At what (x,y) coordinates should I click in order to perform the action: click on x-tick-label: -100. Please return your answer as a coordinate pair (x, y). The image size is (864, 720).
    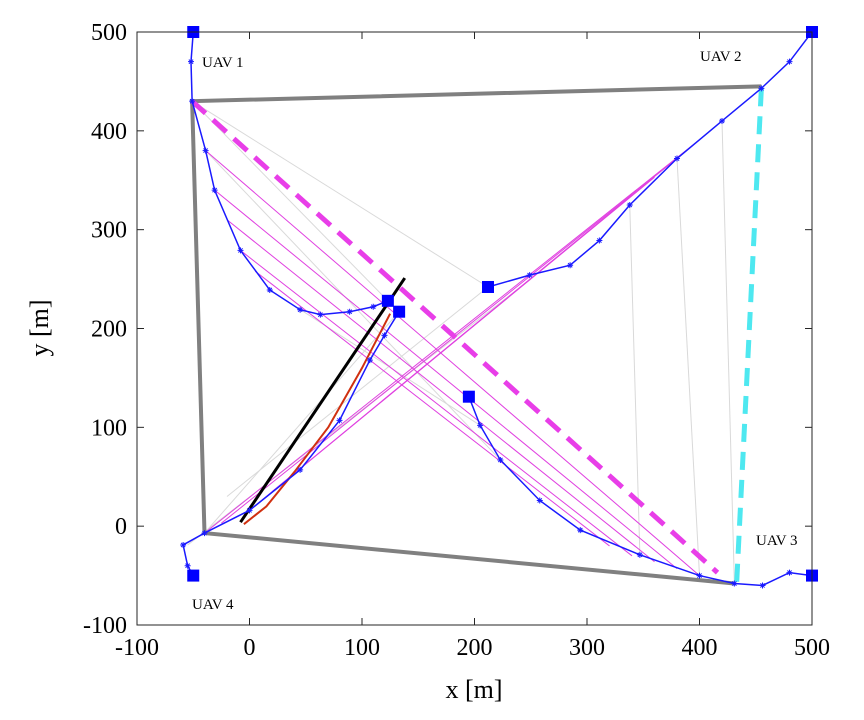
    Looking at the image, I should click on (137, 648).